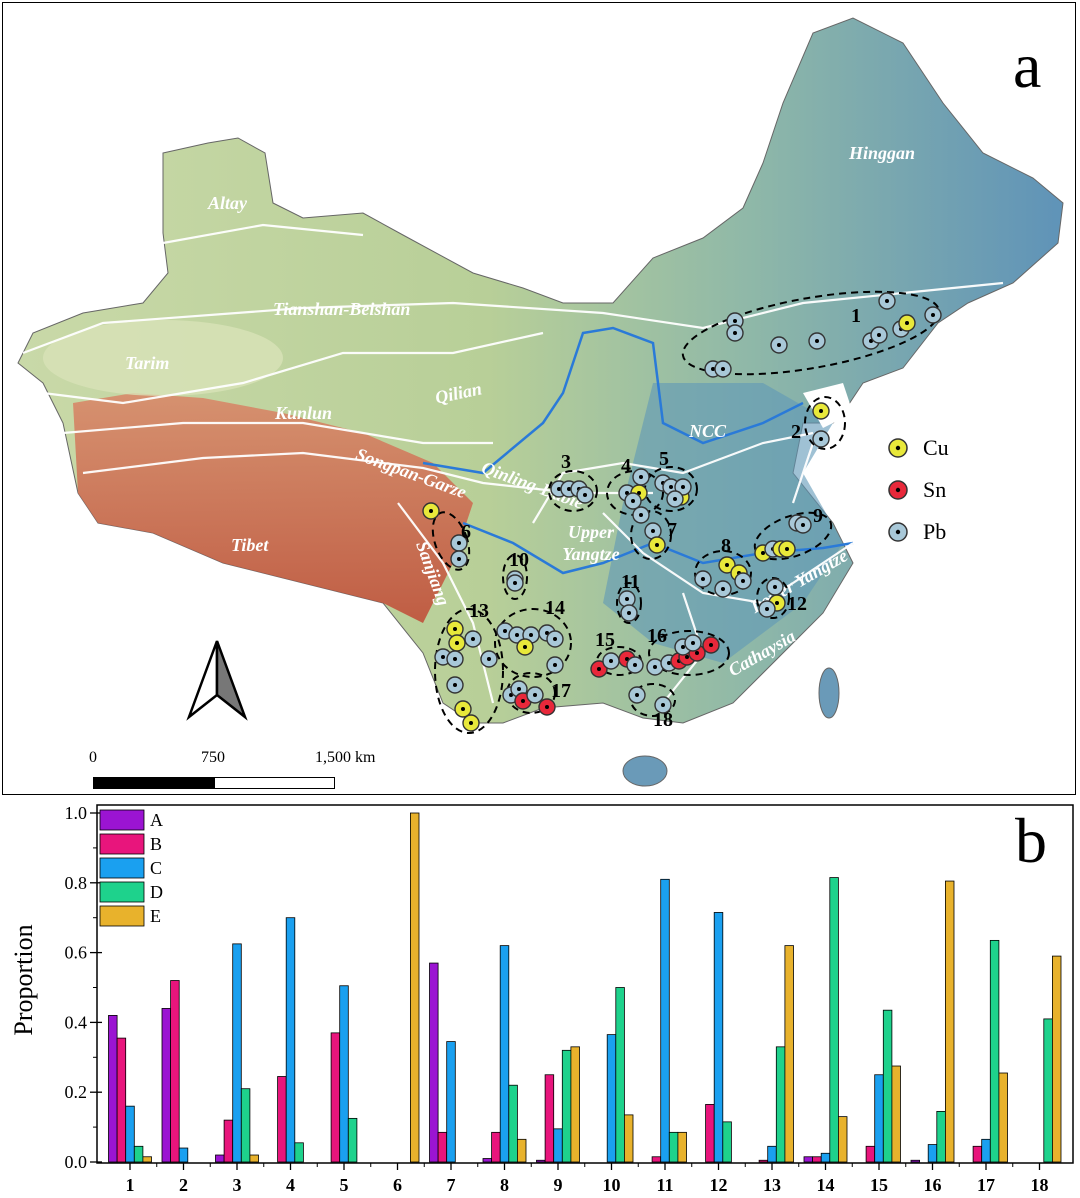 The width and height of the screenshot is (1080, 1198). Describe the element at coordinates (772, 1185) in the screenshot. I see `x-tick-label: 13` at that location.